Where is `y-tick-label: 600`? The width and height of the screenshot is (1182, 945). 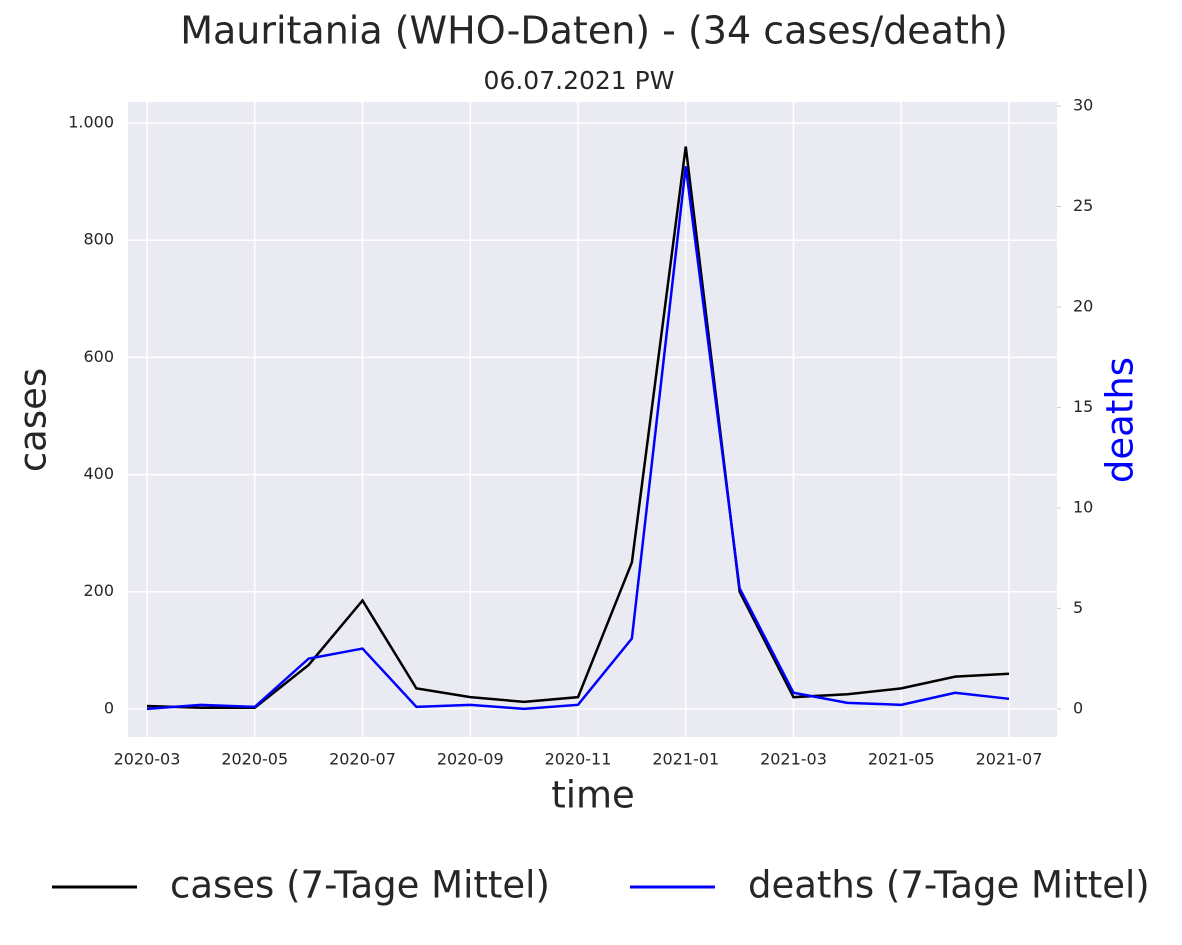
y-tick-label: 600 is located at coordinates (98, 356).